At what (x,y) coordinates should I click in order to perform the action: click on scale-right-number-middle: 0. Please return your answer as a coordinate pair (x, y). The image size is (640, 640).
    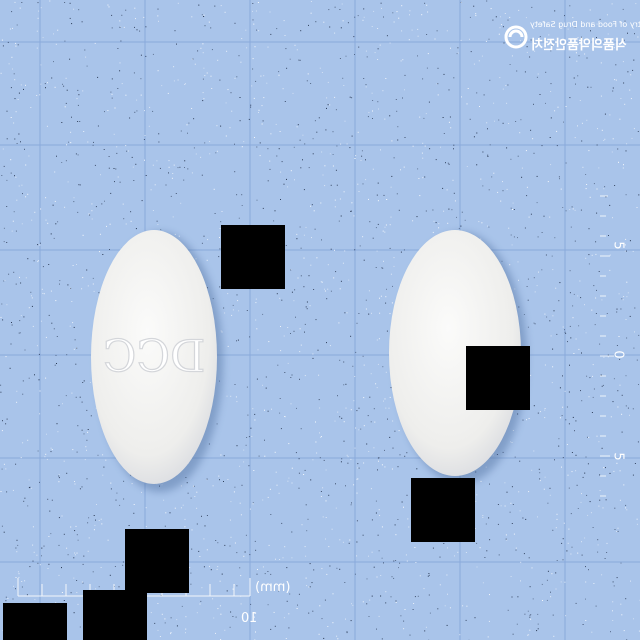
    Looking at the image, I should click on (618, 354).